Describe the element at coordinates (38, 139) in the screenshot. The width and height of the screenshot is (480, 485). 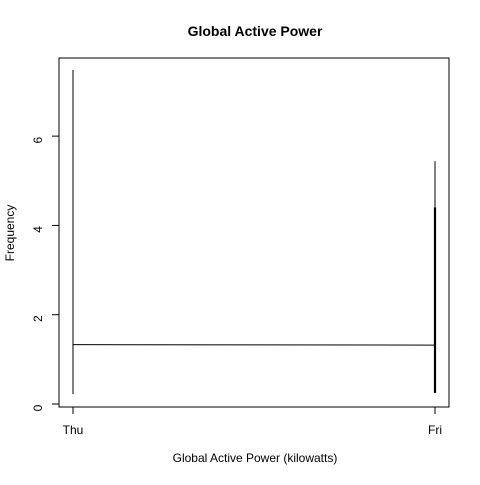
I see `y-tick-label-6: 6` at that location.